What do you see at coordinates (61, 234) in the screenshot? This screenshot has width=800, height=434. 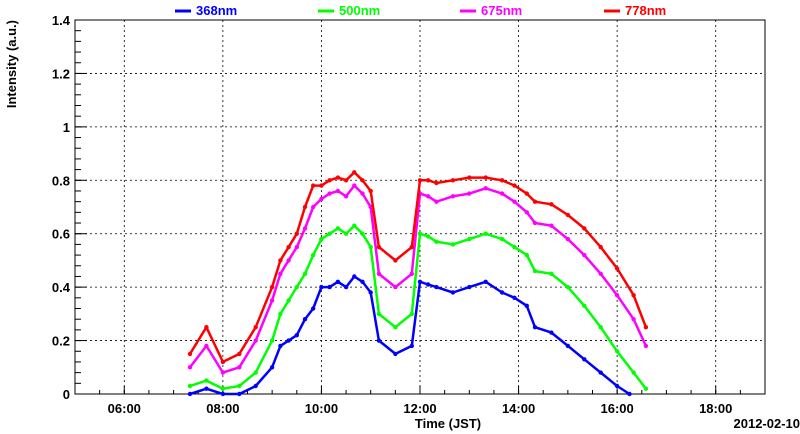 I see `y-tick-label: 0.6` at bounding box center [61, 234].